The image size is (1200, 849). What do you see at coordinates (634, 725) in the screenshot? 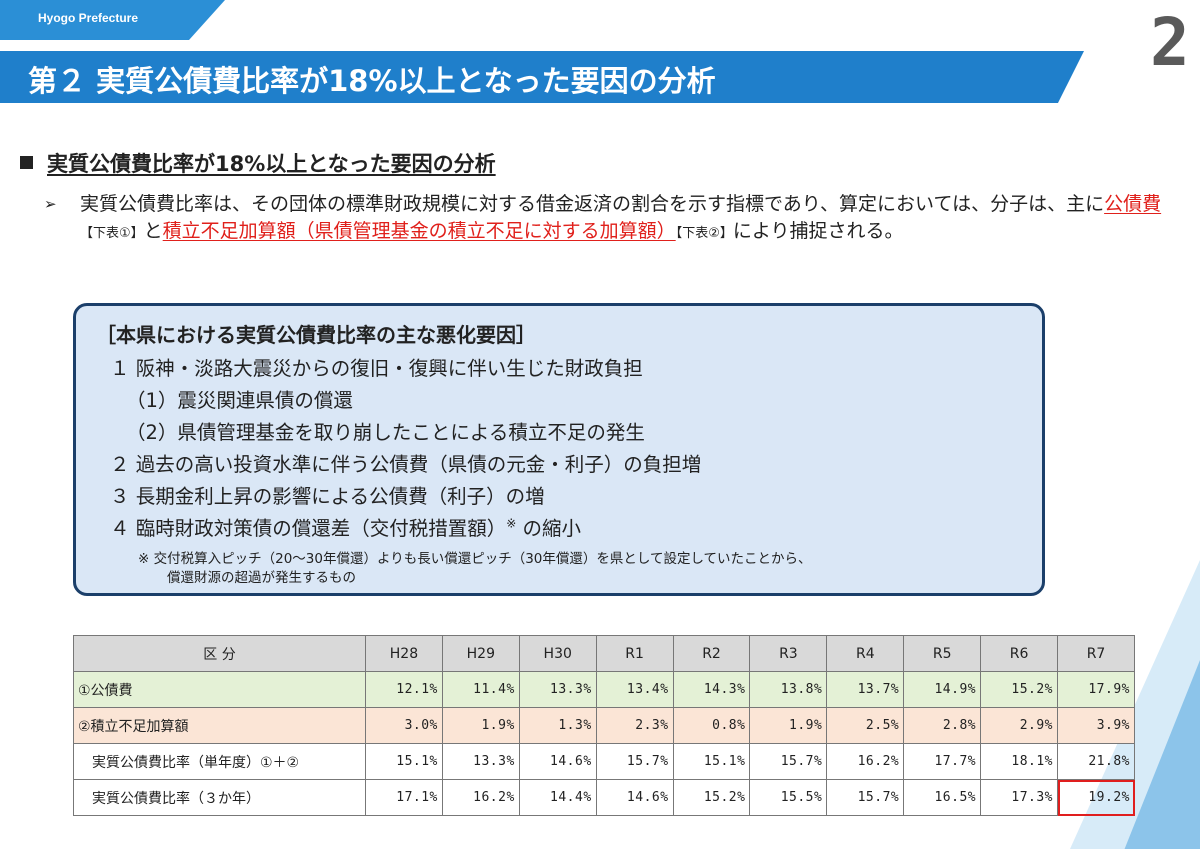
I see `table-cell: 2.3%` at bounding box center [634, 725].